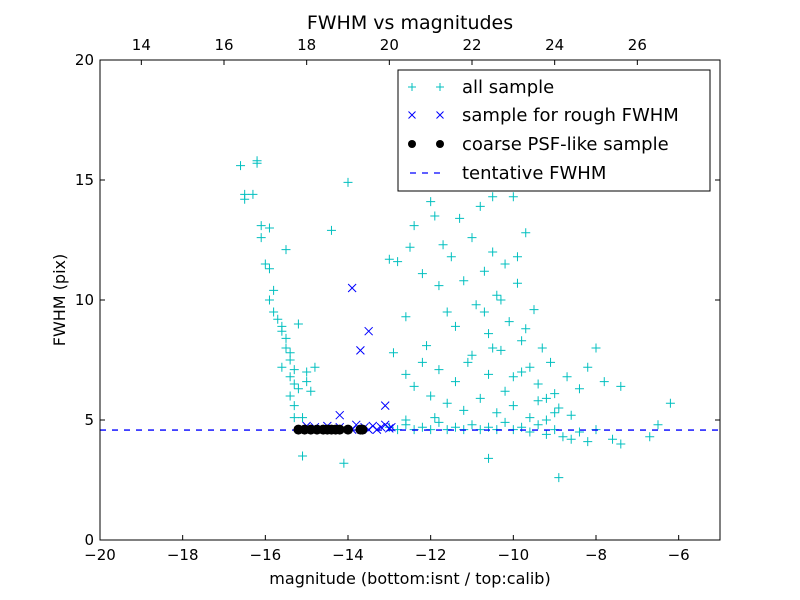 Image resolution: width=800 pixels, height=600 pixels. I want to click on x-tick-label: −16, so click(266, 555).